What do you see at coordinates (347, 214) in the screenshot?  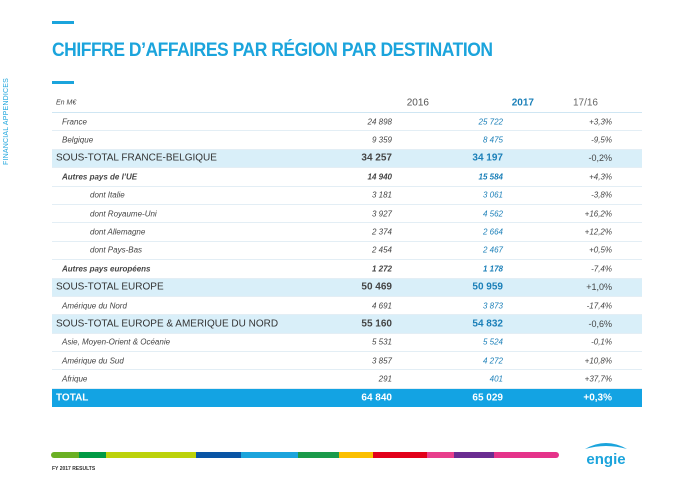 I see `table-row: dont Royaume-Uni 3 927 4 562 +16,2%` at bounding box center [347, 214].